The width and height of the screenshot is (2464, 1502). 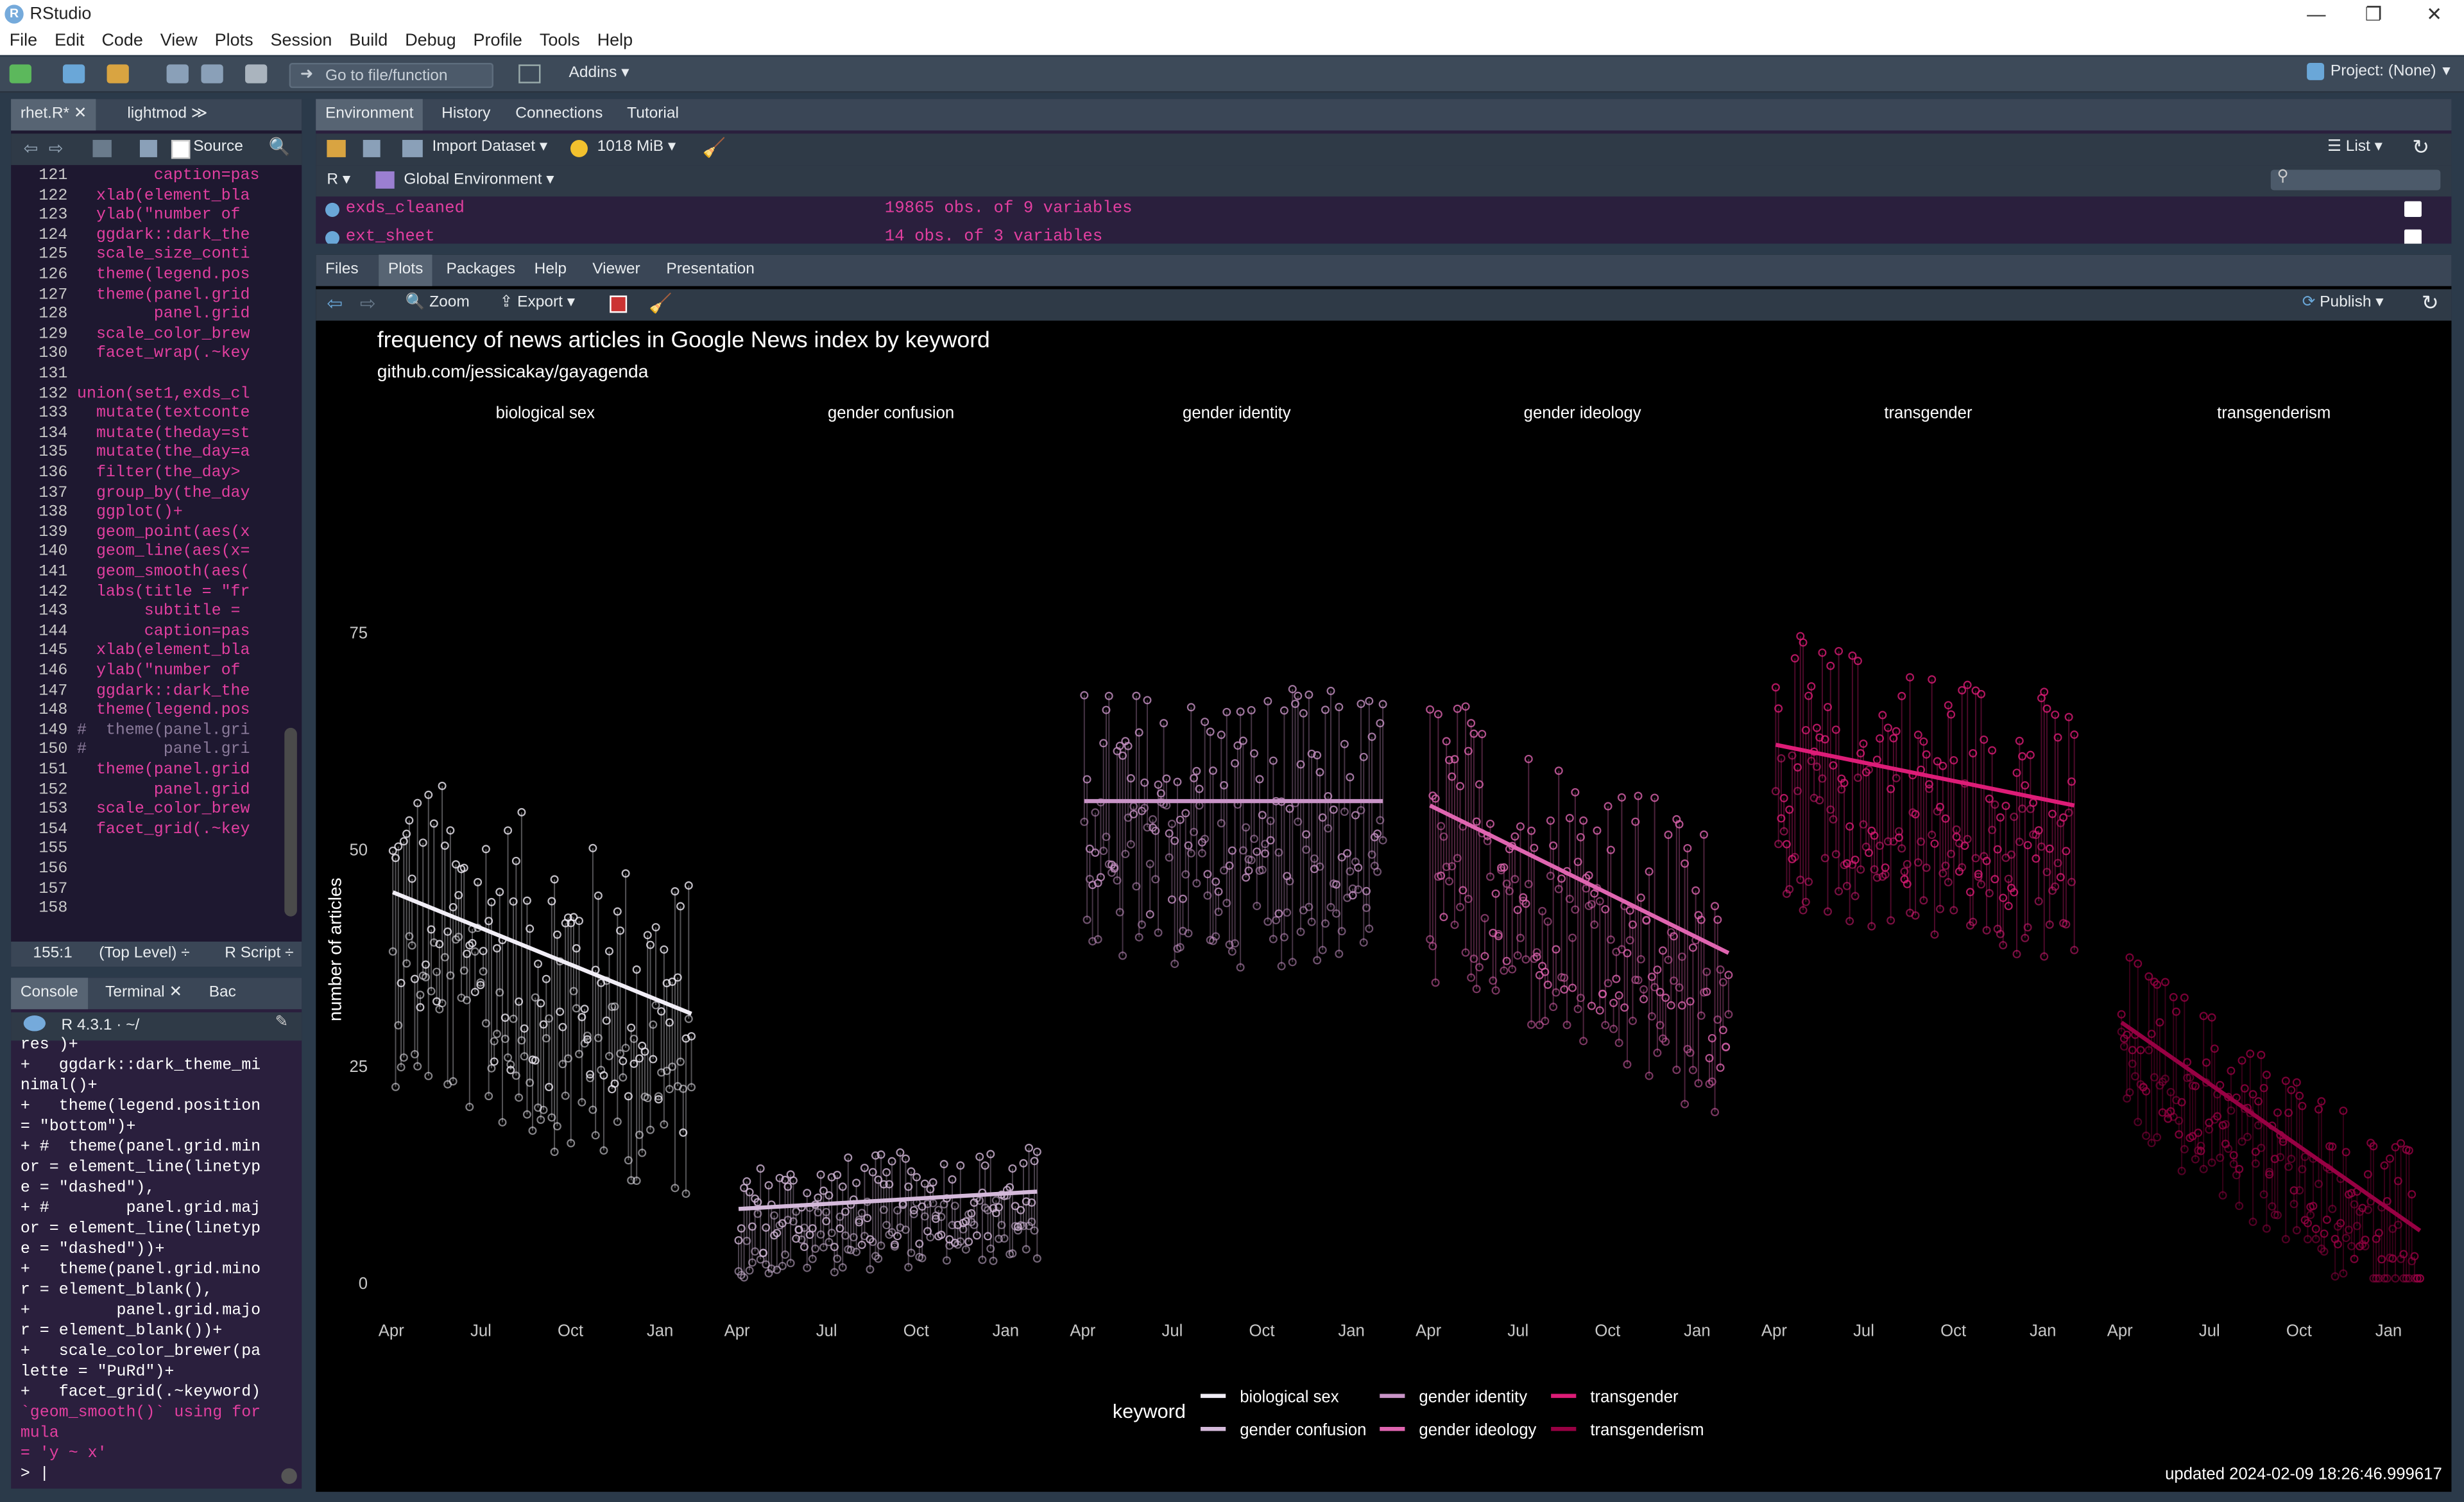 What do you see at coordinates (342, 270) in the screenshot?
I see `tab-files: Files` at bounding box center [342, 270].